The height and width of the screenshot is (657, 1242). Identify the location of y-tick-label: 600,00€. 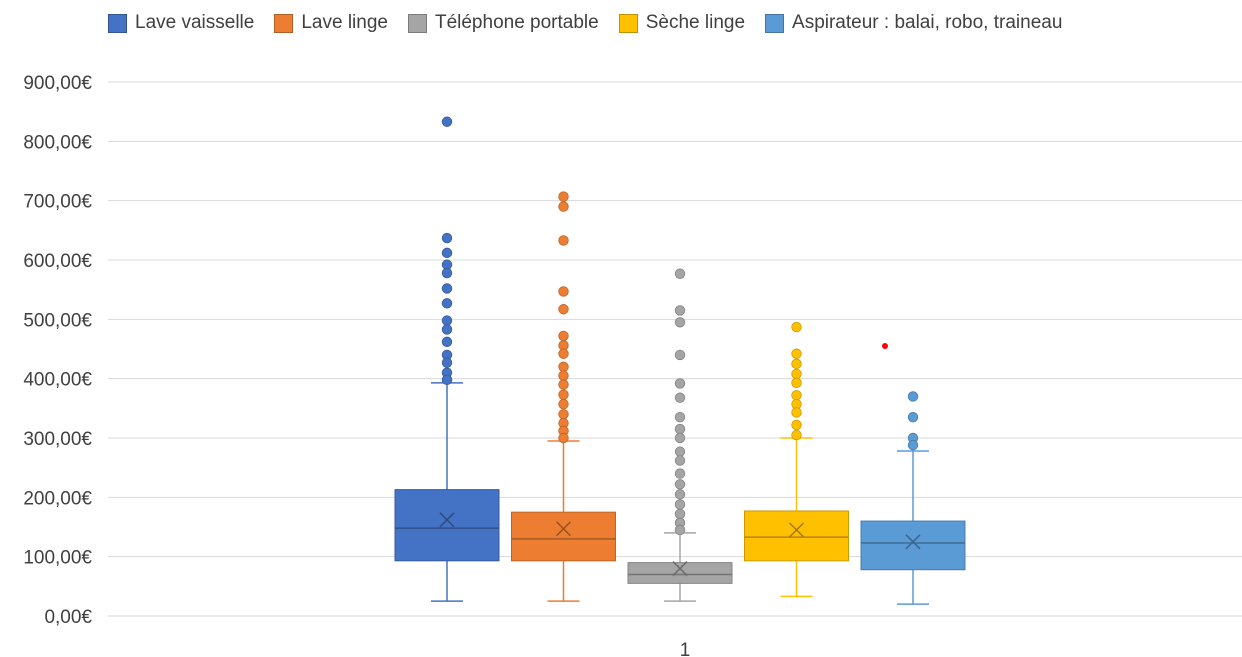
(57, 261).